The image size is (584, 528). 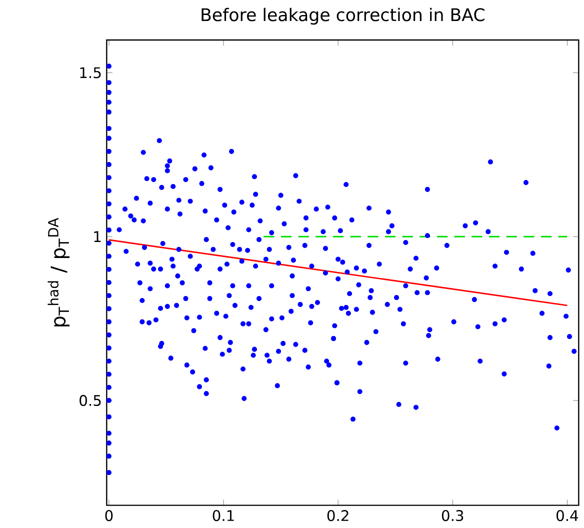 What do you see at coordinates (343, 16) in the screenshot?
I see `chart-title: Before leakage correction in BAC` at bounding box center [343, 16].